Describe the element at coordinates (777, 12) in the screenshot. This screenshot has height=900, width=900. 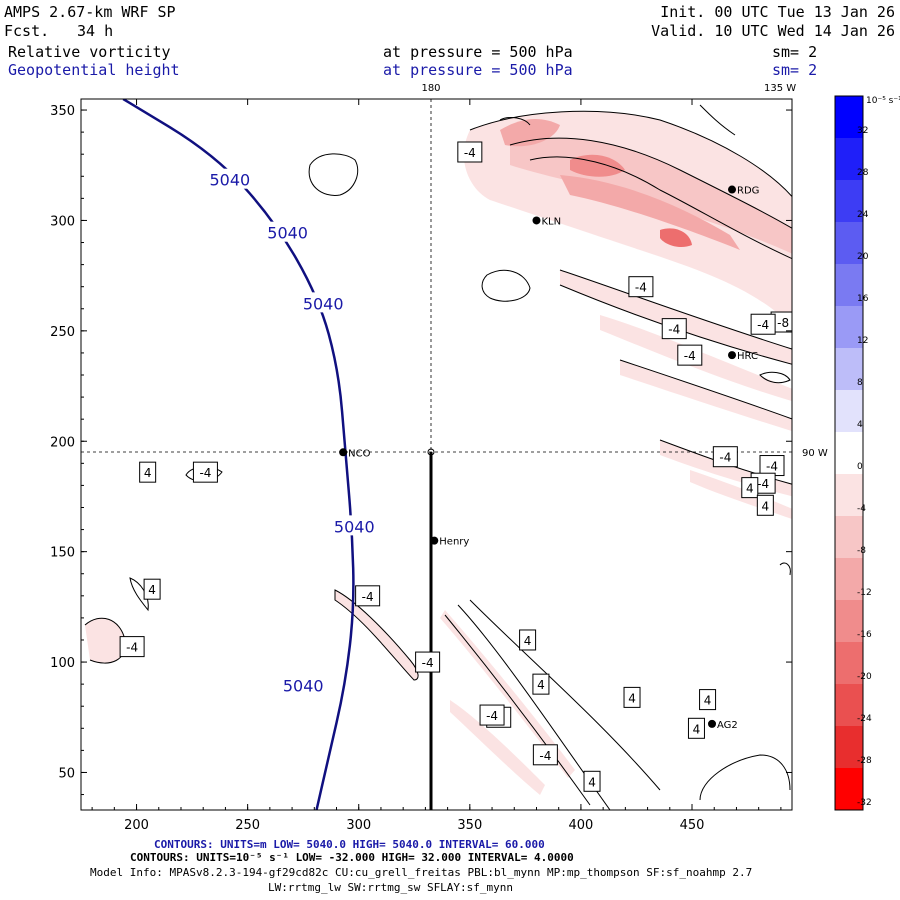
I see `init-time: Init. 00 UTC Tue 13 Jan 26` at that location.